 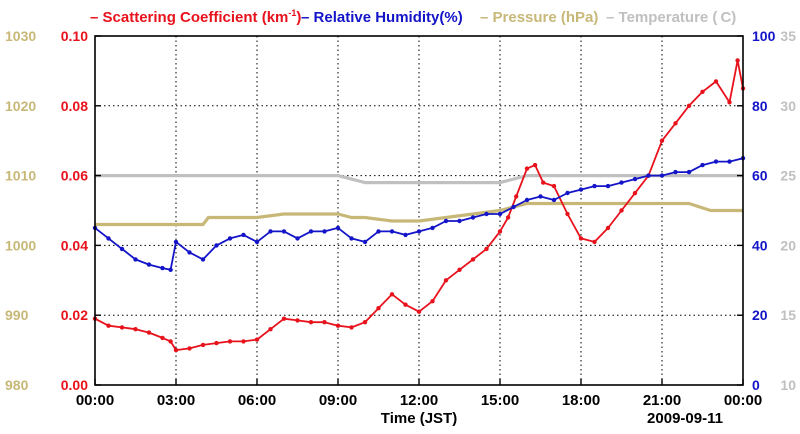 What do you see at coordinates (500, 400) in the screenshot?
I see `x-tick-label: 15:00` at bounding box center [500, 400].